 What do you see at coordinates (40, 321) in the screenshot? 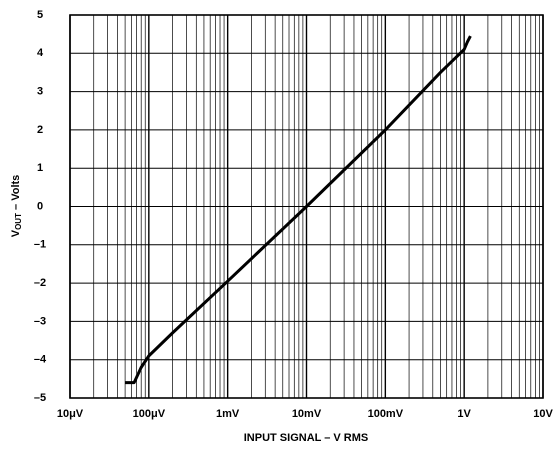
I see `y-tick-label: –3` at bounding box center [40, 321].